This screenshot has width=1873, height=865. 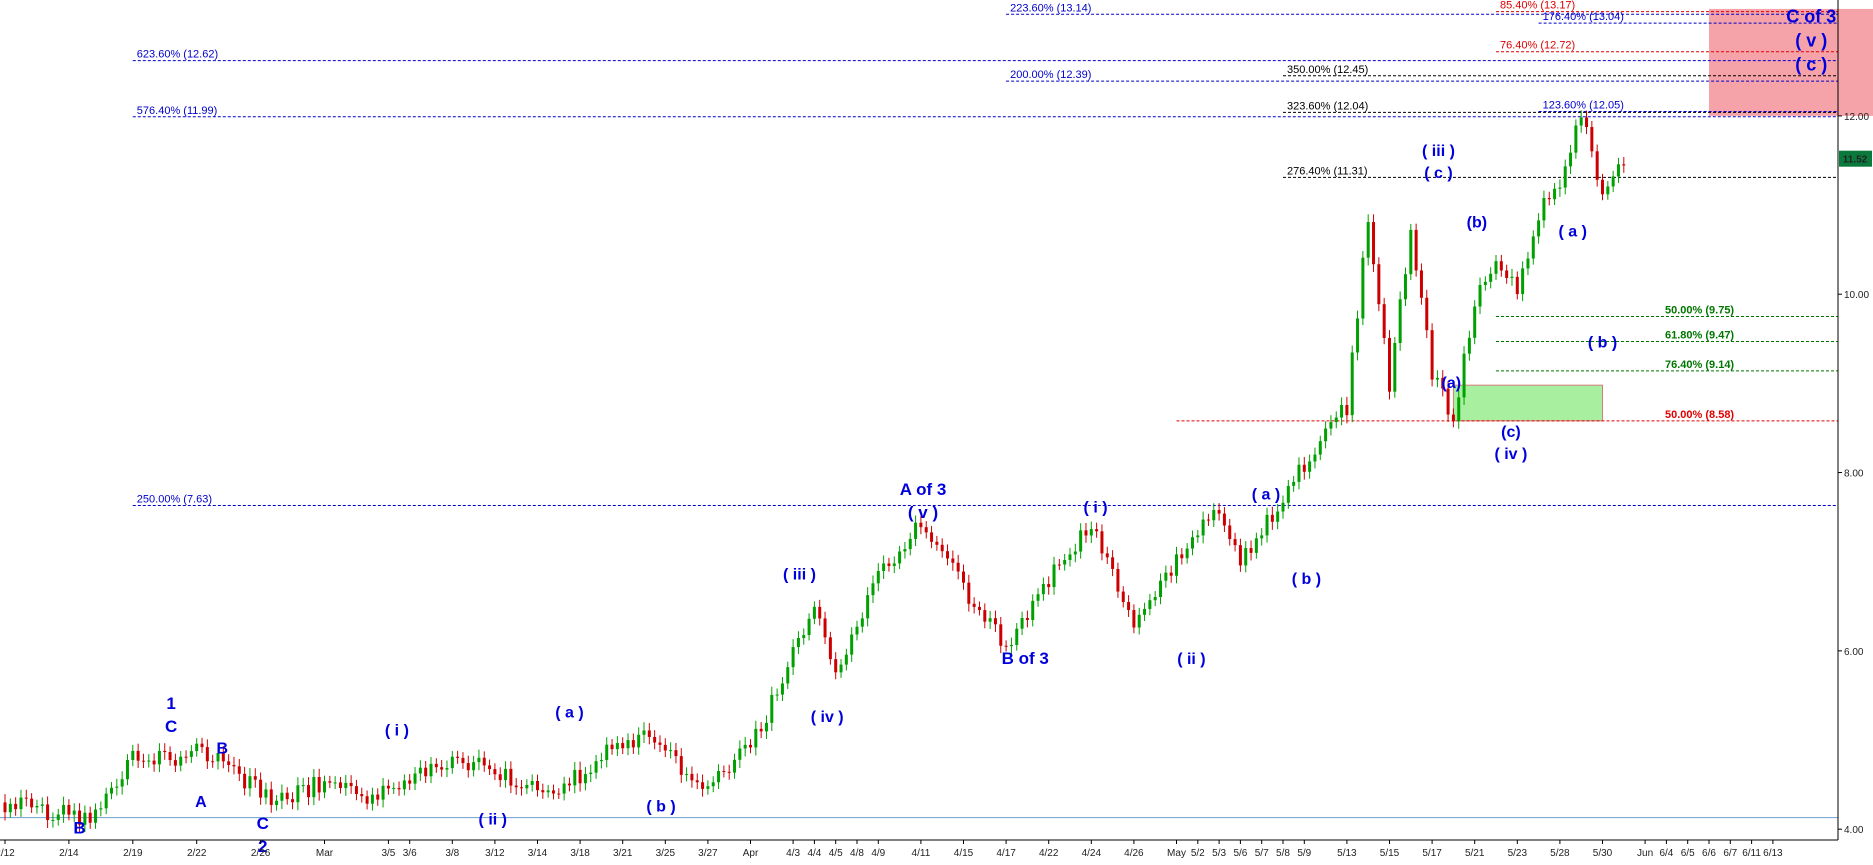 What do you see at coordinates (1262, 853) in the screenshot?
I see `x-tick-label: 5/7` at bounding box center [1262, 853].